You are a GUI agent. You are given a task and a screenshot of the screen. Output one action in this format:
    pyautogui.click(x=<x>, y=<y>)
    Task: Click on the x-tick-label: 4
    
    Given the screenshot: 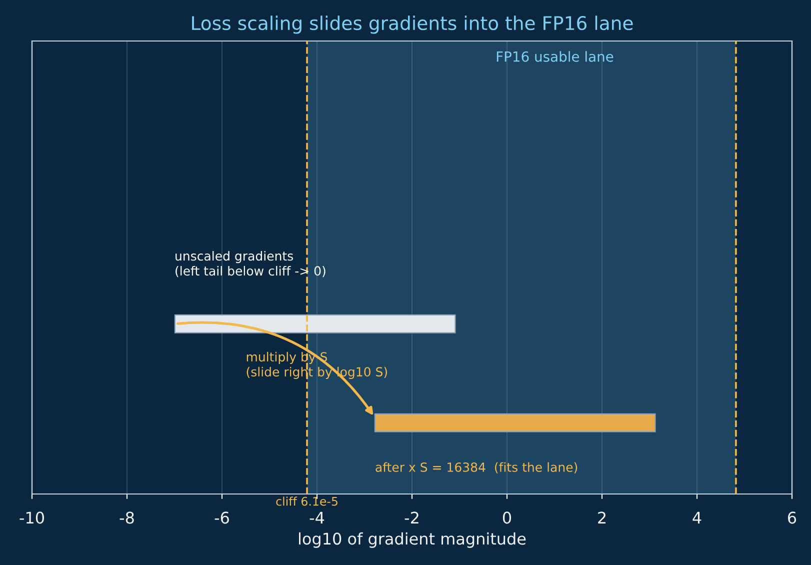 What is the action you would take?
    pyautogui.click(x=697, y=518)
    